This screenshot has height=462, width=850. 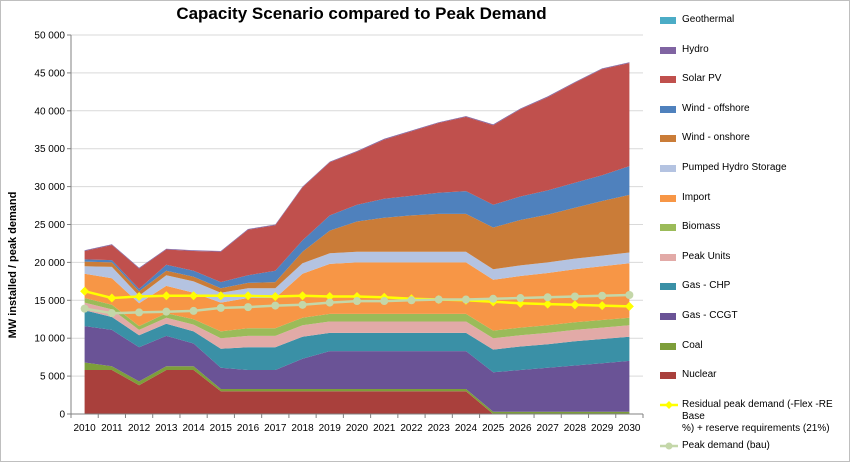 What do you see at coordinates (139, 428) in the screenshot?
I see `x-tick-label: 2012` at bounding box center [139, 428].